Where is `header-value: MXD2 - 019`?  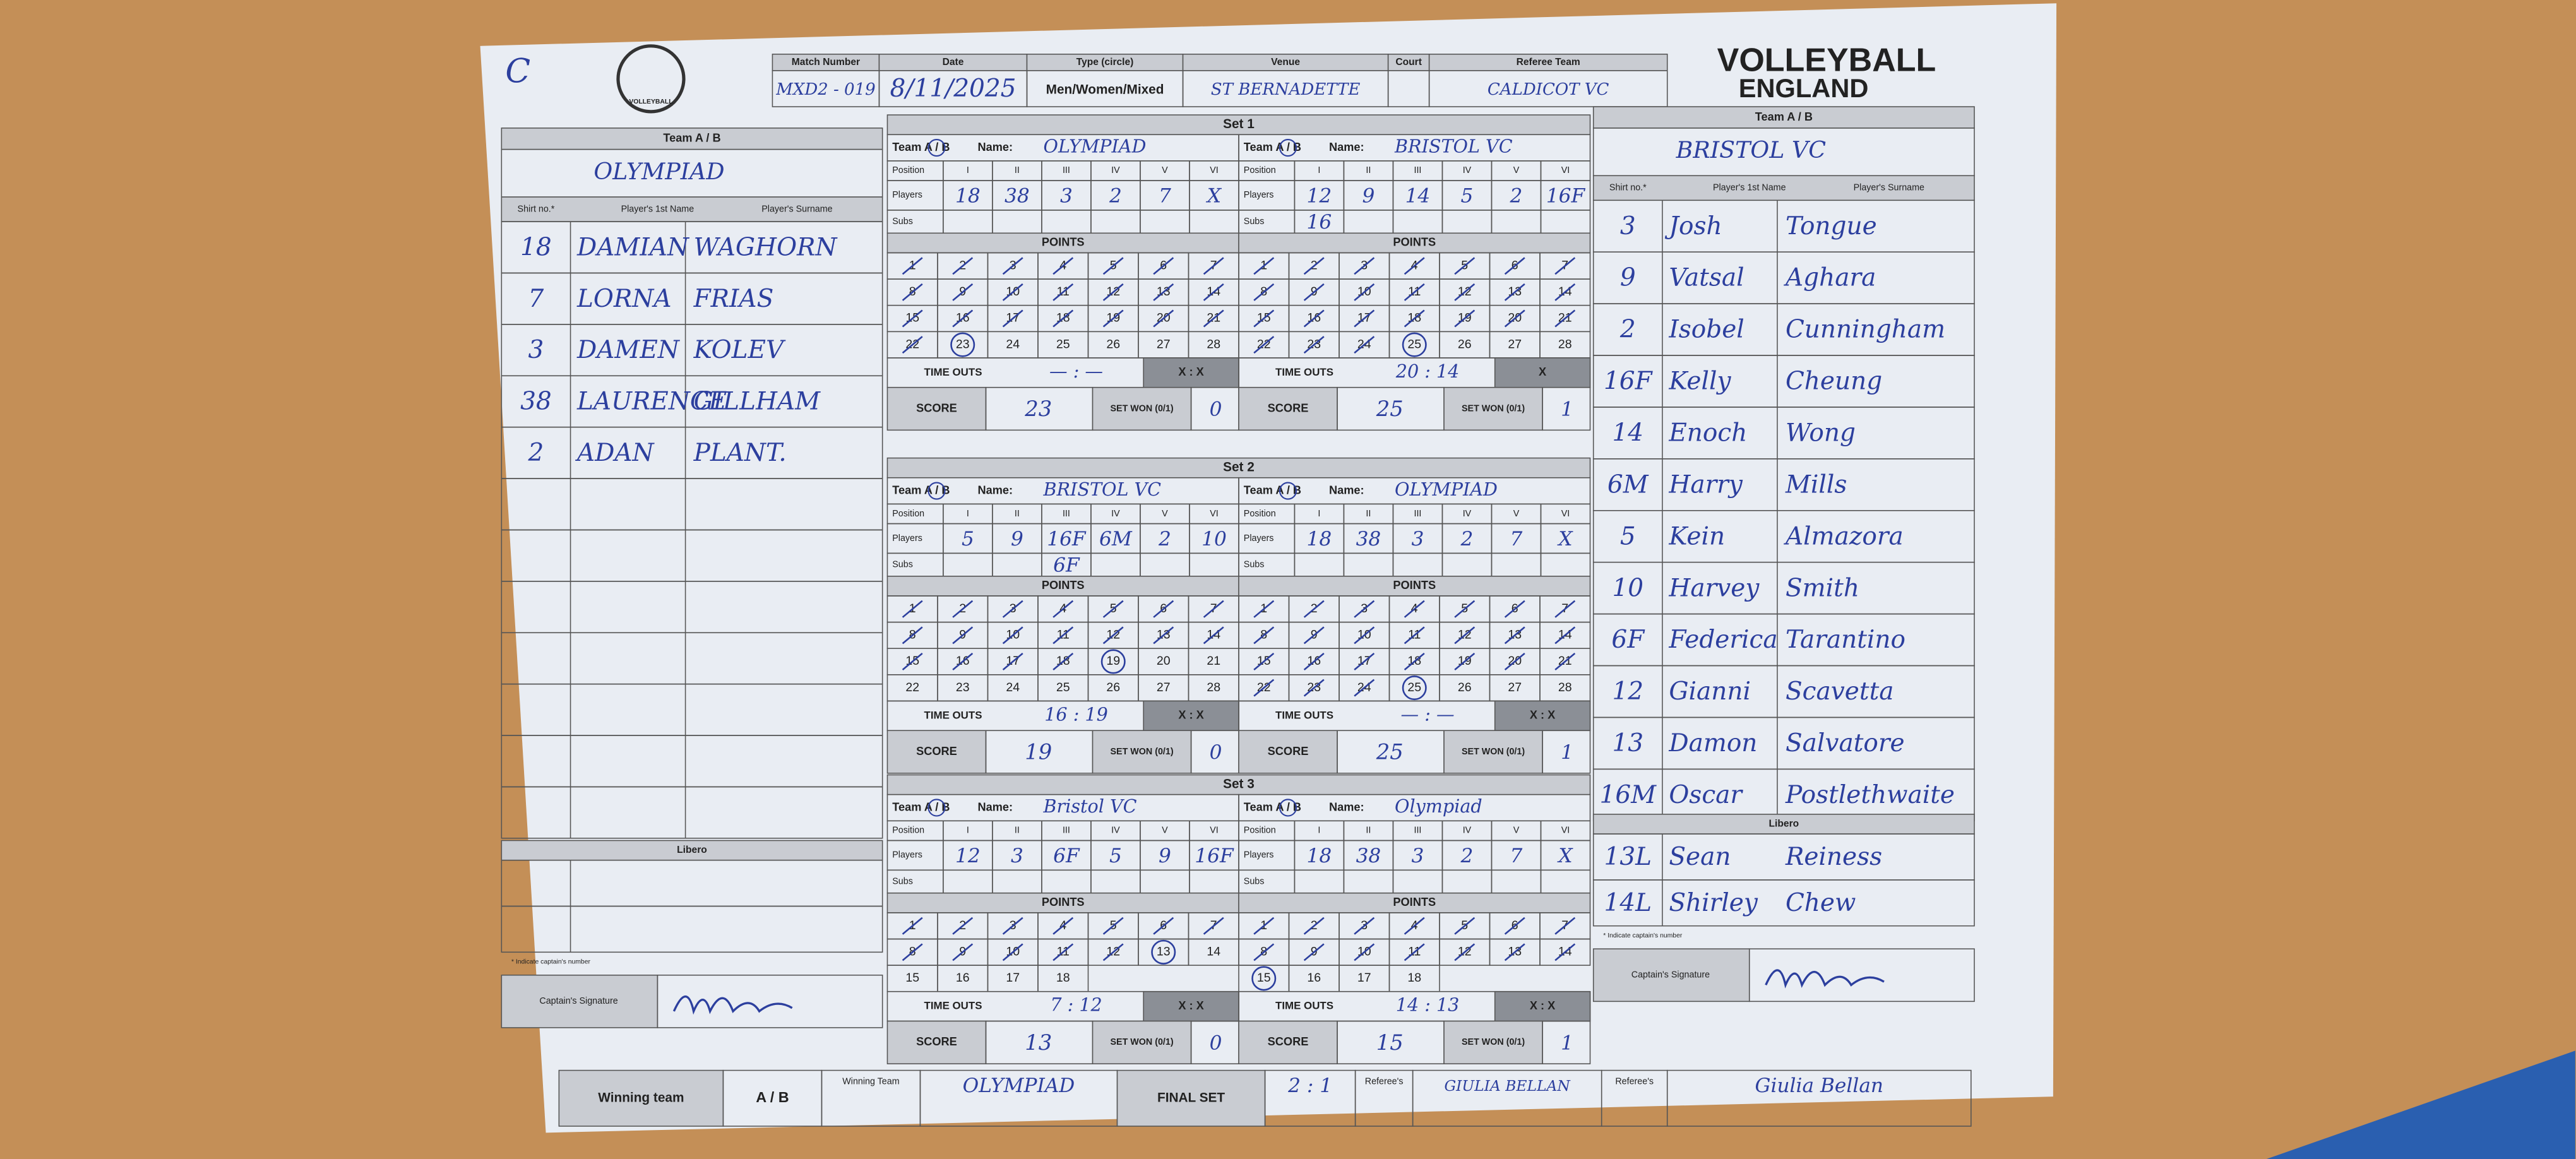
header-value: MXD2 - 019 is located at coordinates (825, 89).